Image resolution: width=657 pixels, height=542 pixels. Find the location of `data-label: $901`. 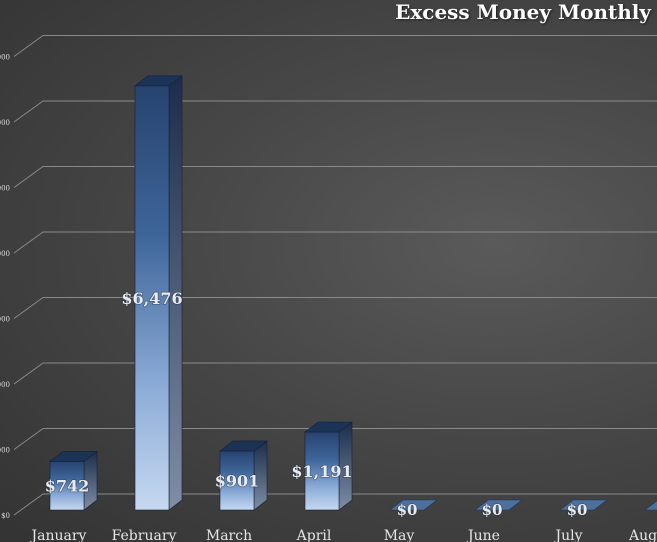

data-label: $901 is located at coordinates (237, 480).